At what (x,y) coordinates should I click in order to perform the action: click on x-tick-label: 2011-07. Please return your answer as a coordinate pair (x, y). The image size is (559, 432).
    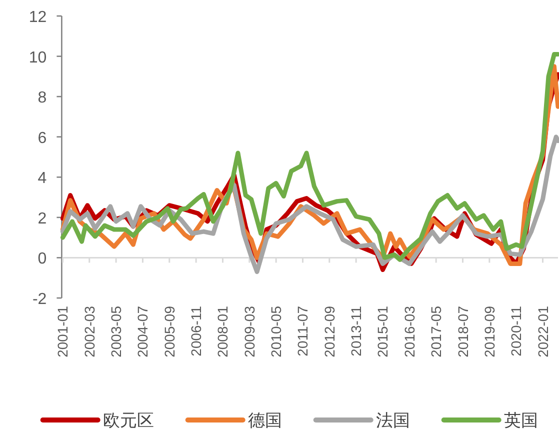
    Looking at the image, I should click on (302, 331).